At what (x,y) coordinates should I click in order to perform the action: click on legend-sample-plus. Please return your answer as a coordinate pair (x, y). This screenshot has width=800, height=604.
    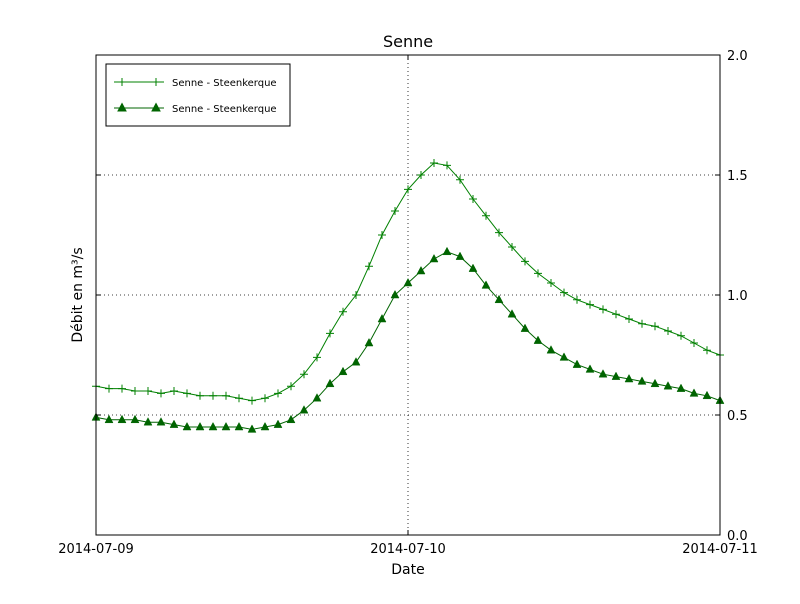
    Looking at the image, I should click on (139, 82).